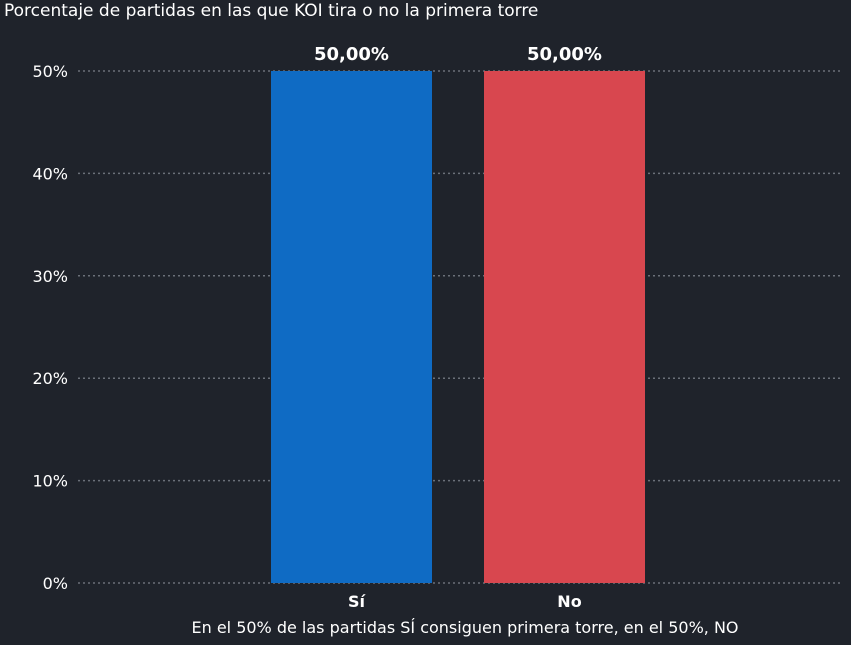 This screenshot has width=851, height=645. Describe the element at coordinates (465, 601) in the screenshot. I see `x-axis-tick-labels: Sí No` at that location.